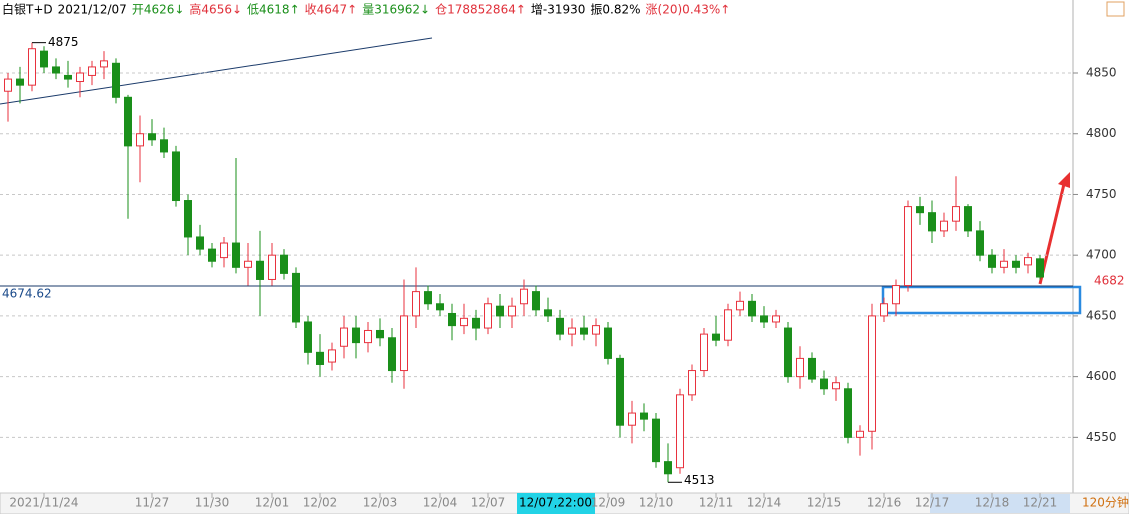 This screenshot has width=1129, height=514. Describe the element at coordinates (43, 503) in the screenshot. I see `x-tick-label: 2021/11/24` at that location.